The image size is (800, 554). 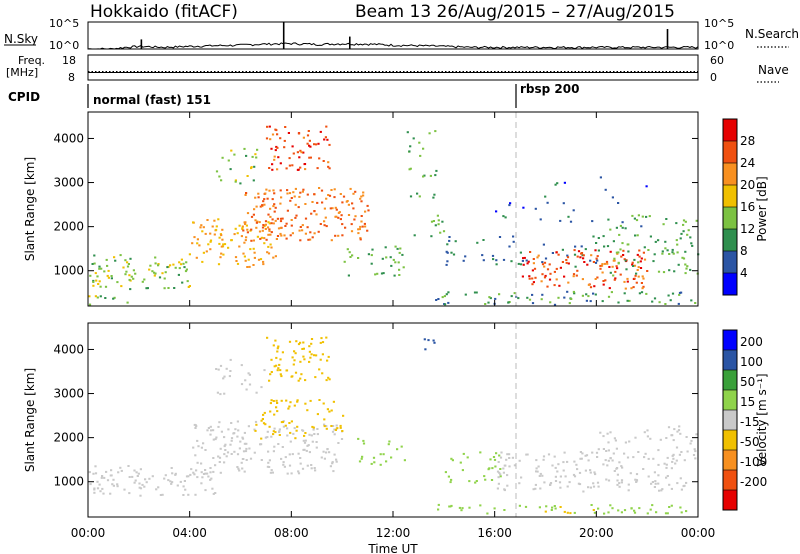 What do you see at coordinates (762, 419) in the screenshot?
I see `velocity-colorbar-label: Velocity [m s⁻¹]` at bounding box center [762, 419].